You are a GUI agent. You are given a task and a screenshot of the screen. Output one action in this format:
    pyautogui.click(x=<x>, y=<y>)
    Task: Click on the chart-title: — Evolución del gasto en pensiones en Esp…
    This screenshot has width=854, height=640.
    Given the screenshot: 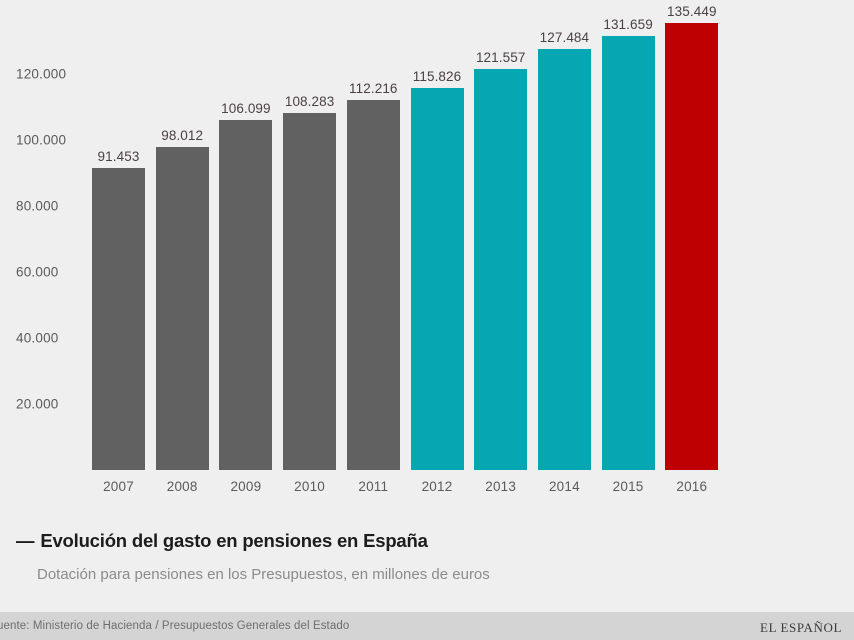 What is the action you would take?
    pyautogui.click(x=222, y=541)
    